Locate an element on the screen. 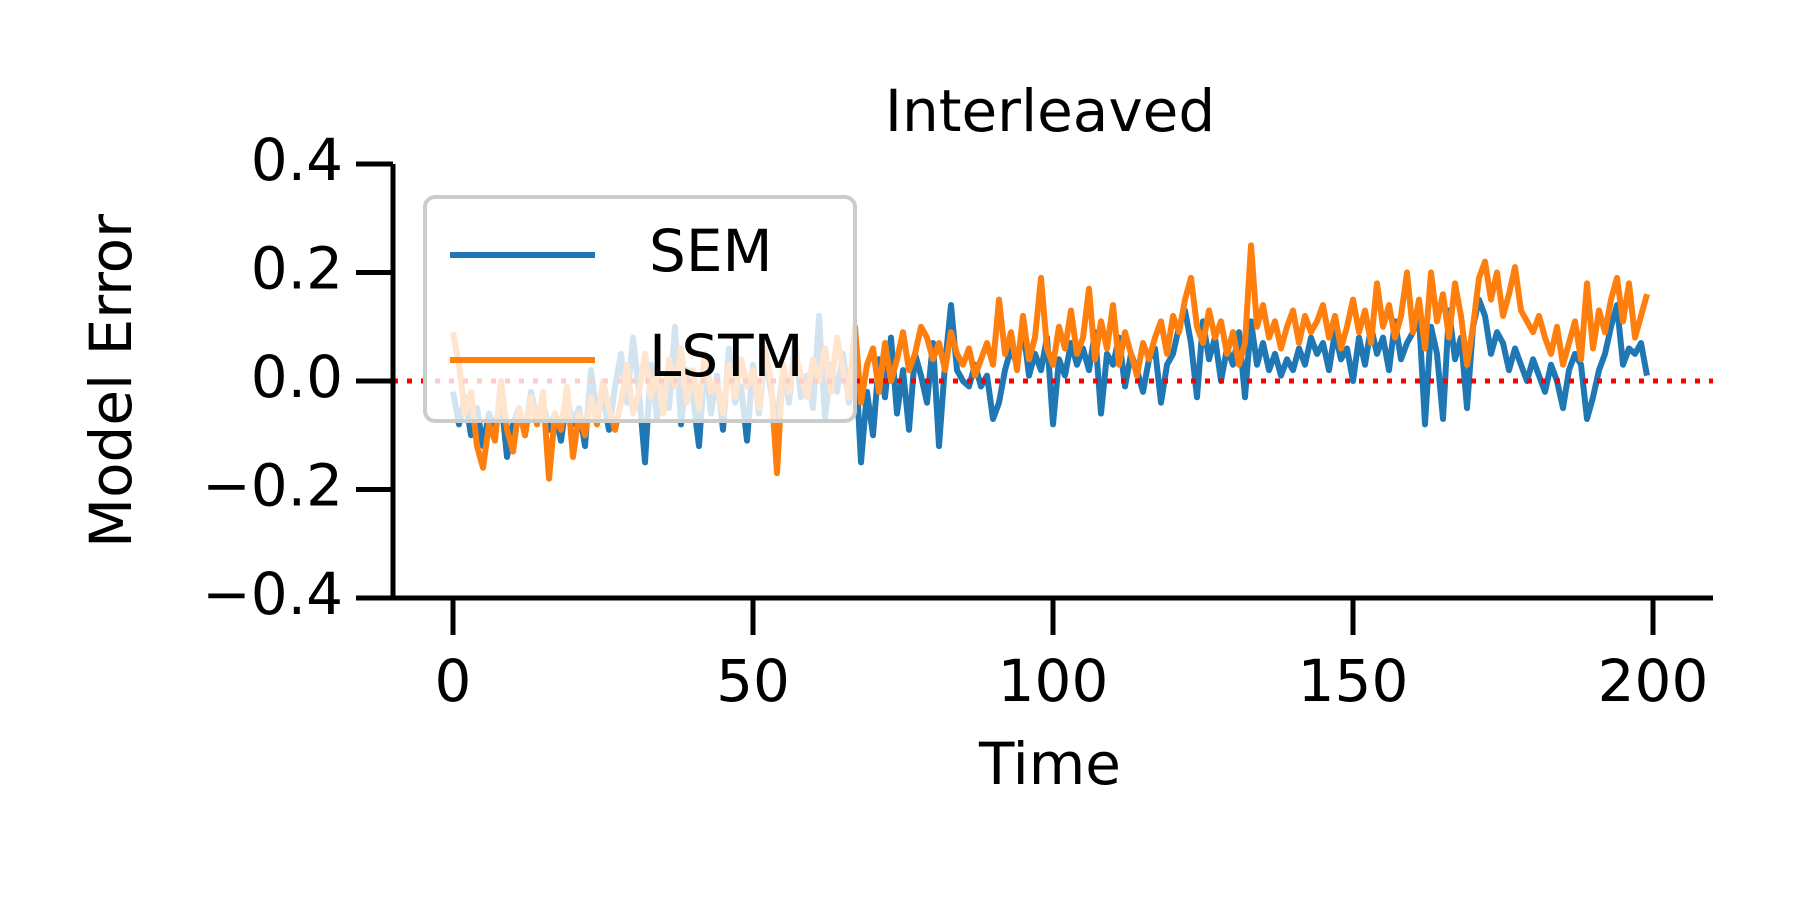  x-axis-label: Time is located at coordinates (1049, 764).